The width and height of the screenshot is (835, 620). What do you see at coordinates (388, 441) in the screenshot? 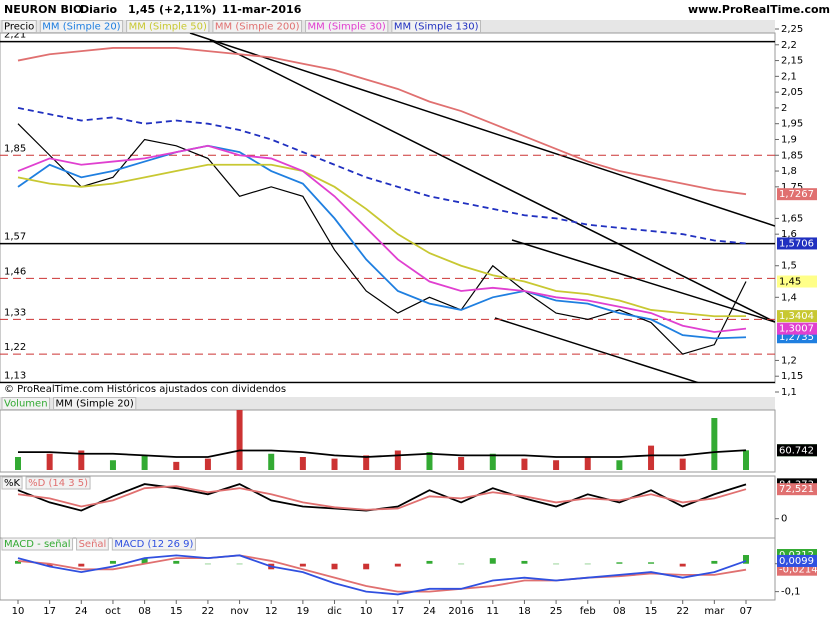
I see `volume-panel` at bounding box center [388, 441].